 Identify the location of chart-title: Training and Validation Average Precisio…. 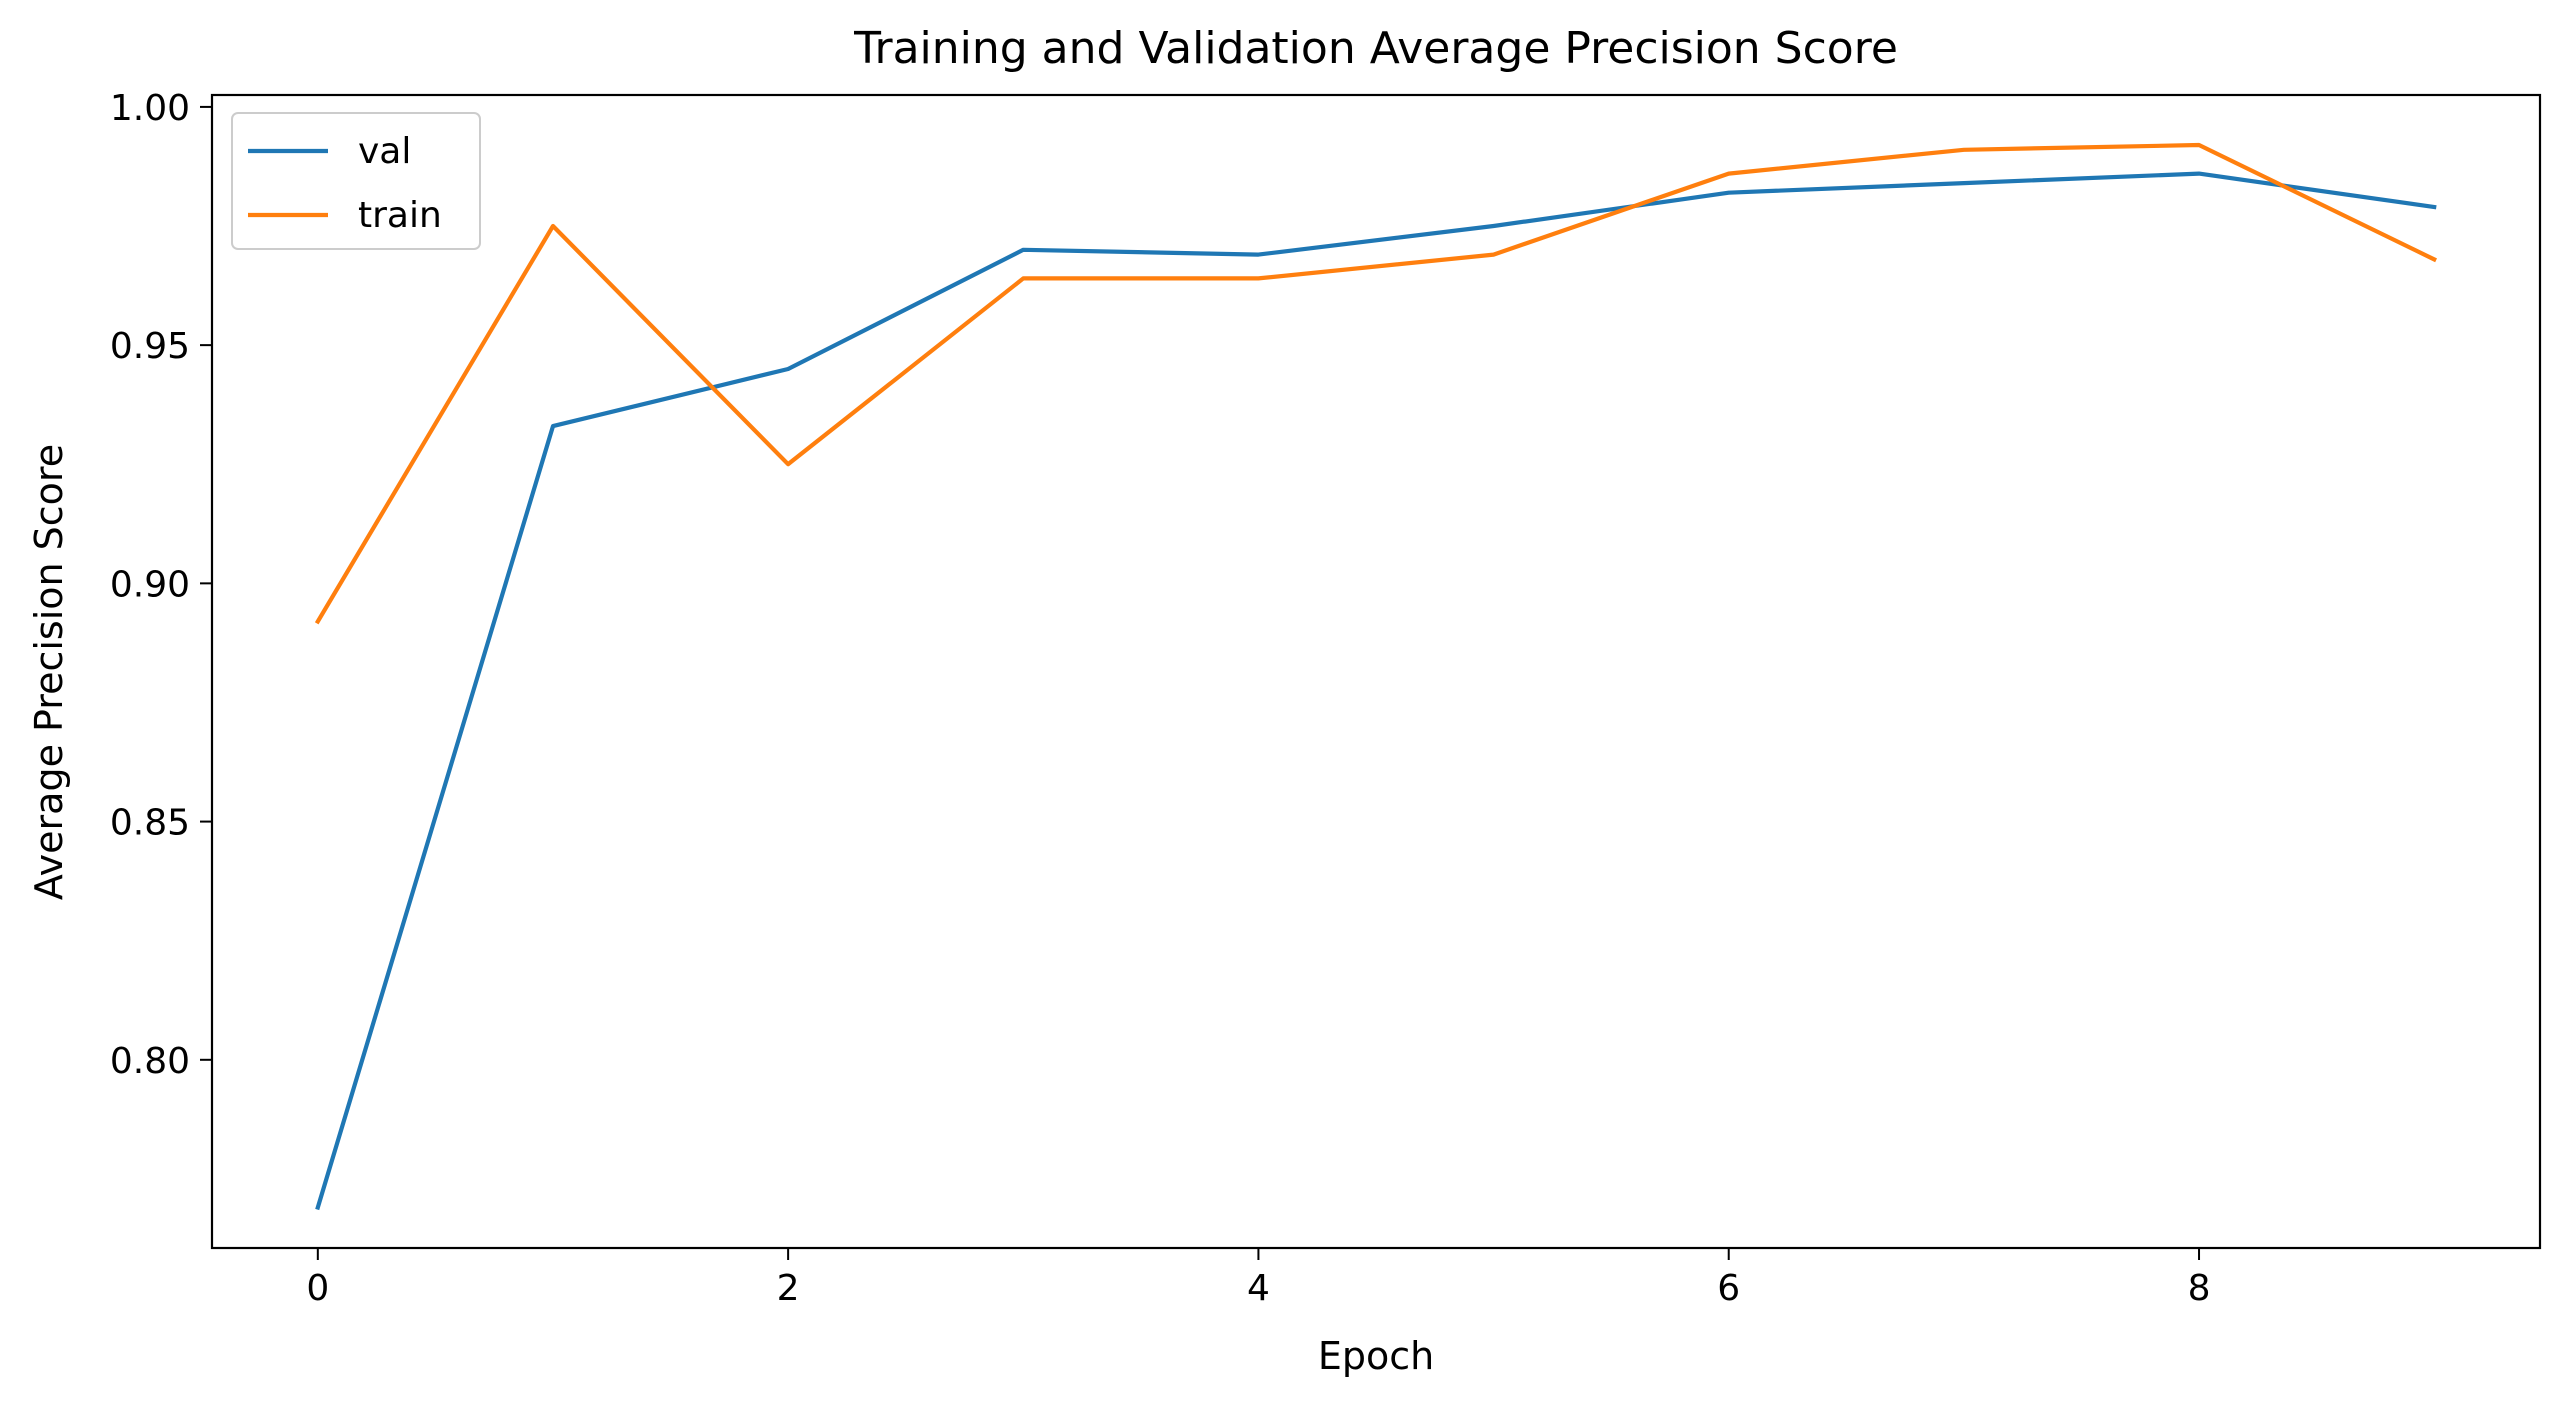
(1375, 48).